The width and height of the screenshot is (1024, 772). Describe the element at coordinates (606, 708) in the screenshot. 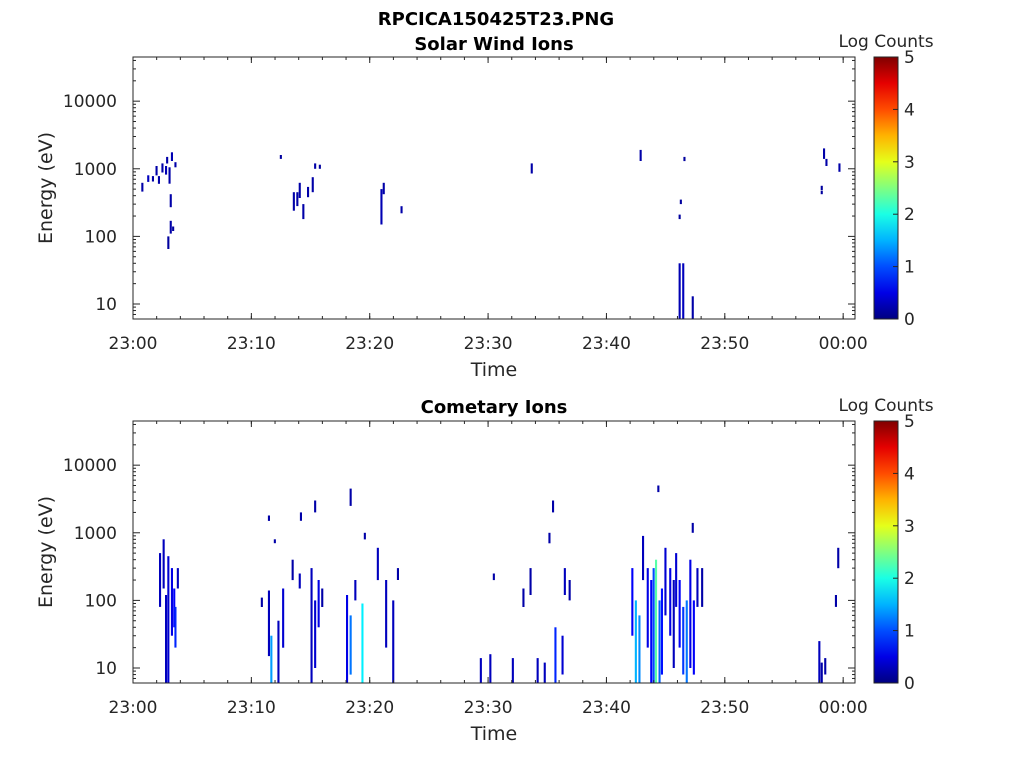

I see `x-tick-label: 23:40` at that location.